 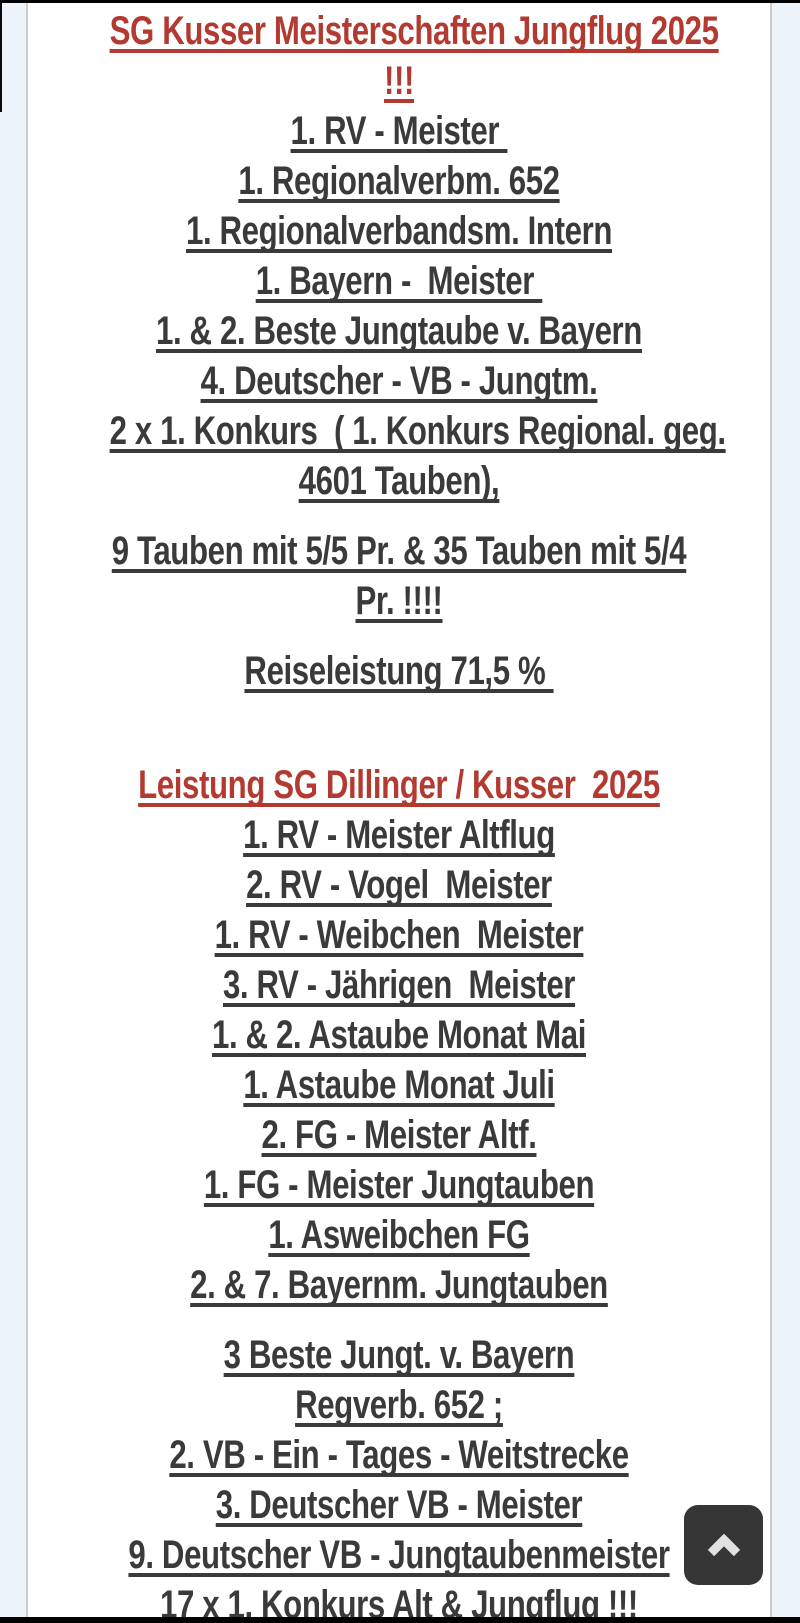 I want to click on text-line: 1. FG - Meister Jungtauben, so click(x=399, y=1185).